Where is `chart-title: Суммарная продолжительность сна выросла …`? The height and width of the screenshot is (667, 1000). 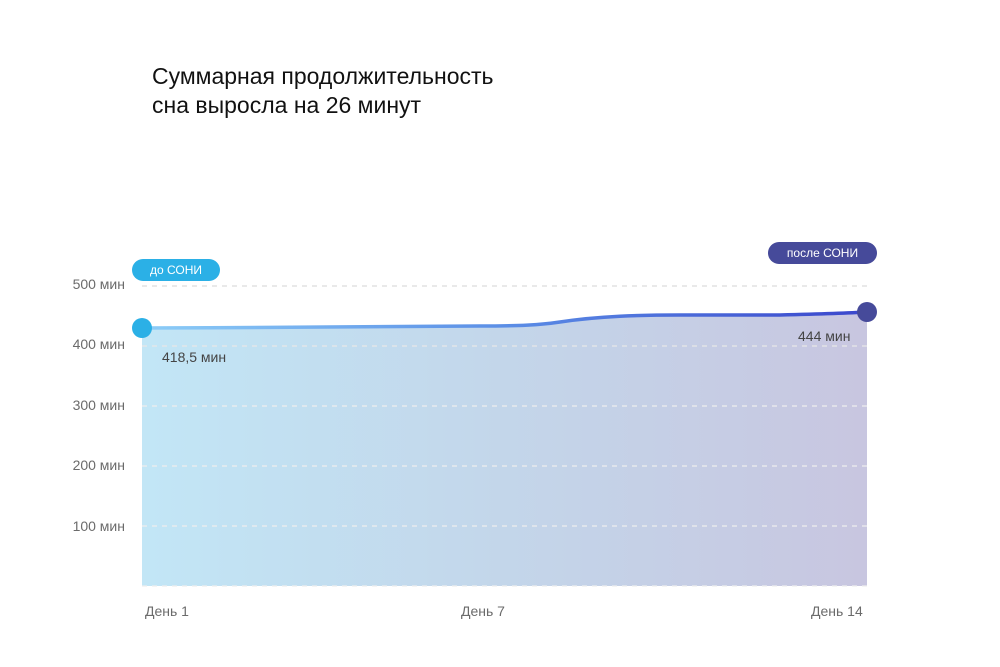 chart-title: Суммарная продолжительность сна выросла … is located at coordinates (323, 91).